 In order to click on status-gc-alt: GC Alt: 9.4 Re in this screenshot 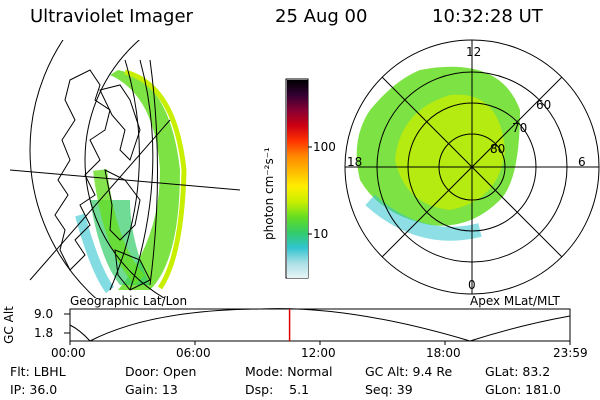, I will do `click(409, 371)`.